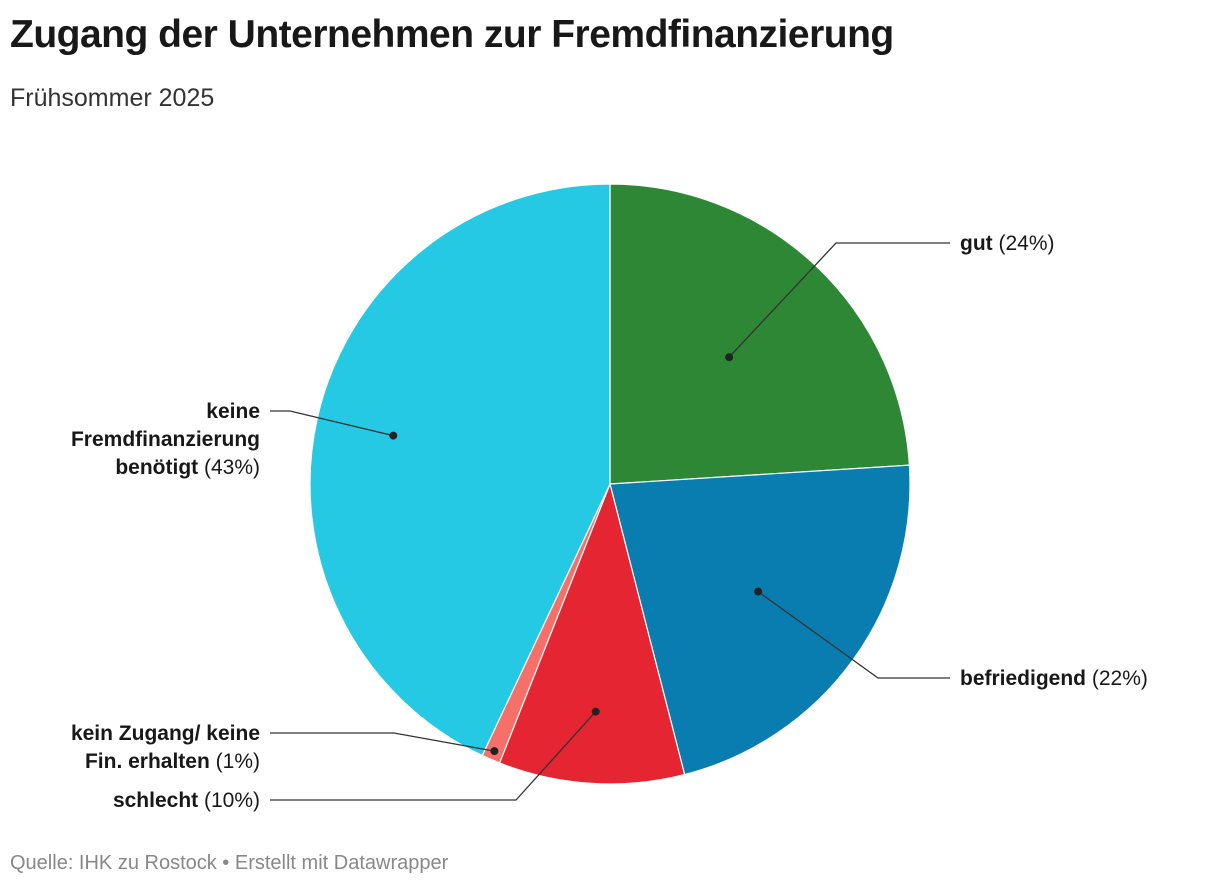 This screenshot has width=1220, height=890. Describe the element at coordinates (156, 467) in the screenshot. I see `slice-label-line: benötigt` at that location.